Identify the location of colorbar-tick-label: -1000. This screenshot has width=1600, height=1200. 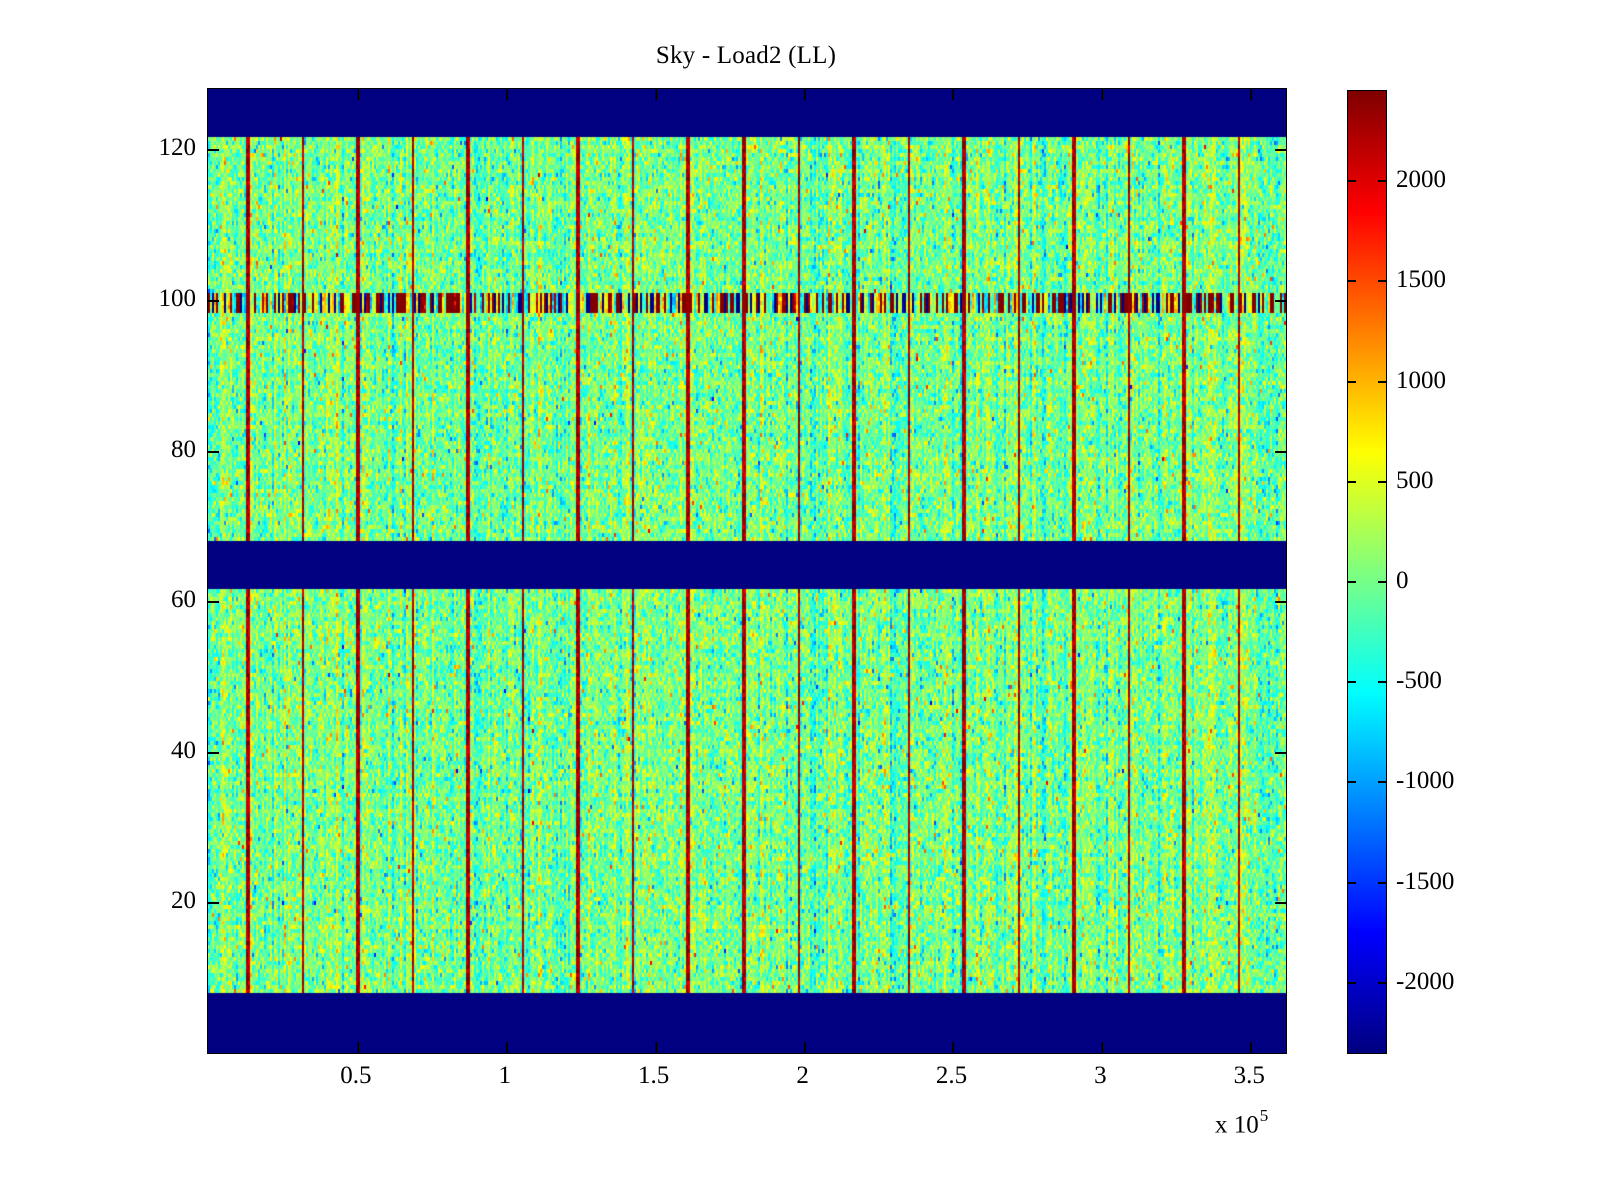
(1425, 781).